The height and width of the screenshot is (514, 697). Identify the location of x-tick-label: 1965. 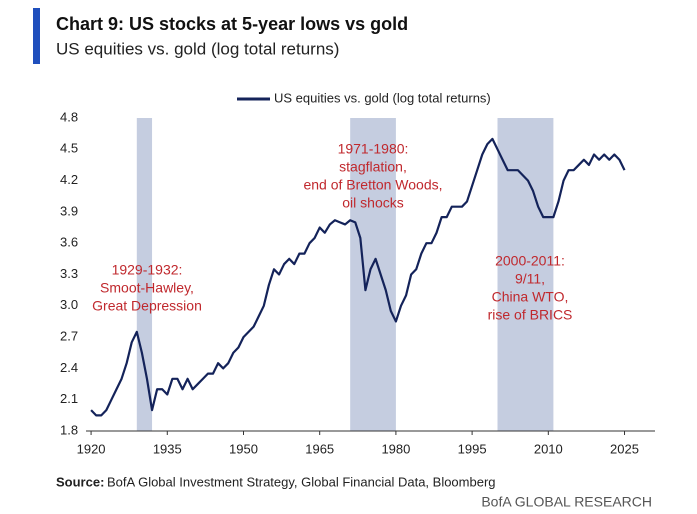
(319, 448).